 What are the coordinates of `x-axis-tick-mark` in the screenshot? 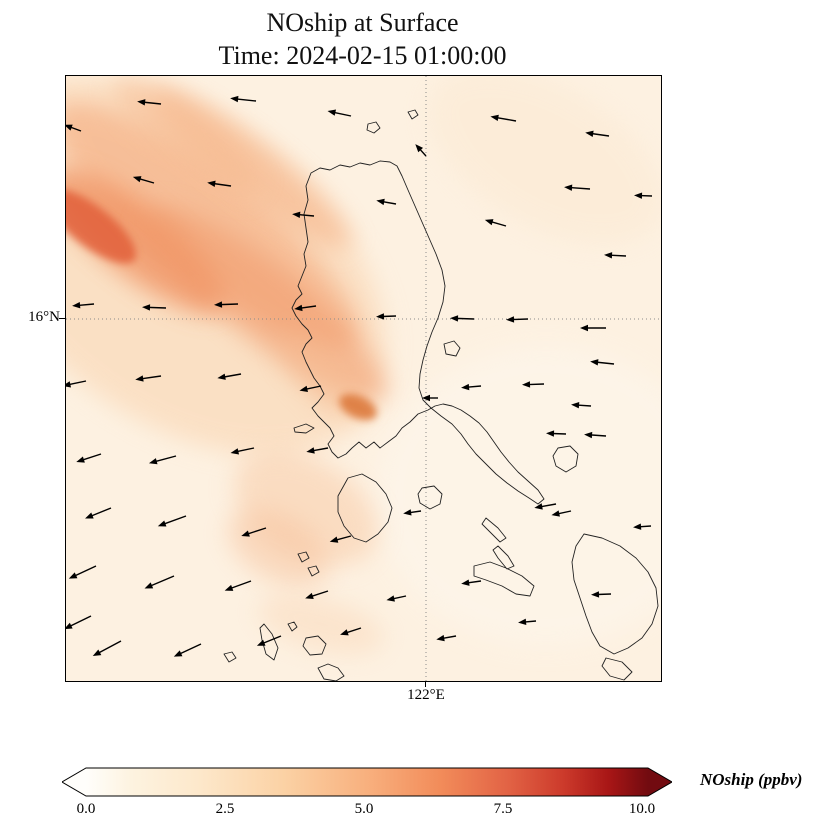 It's located at (425, 684).